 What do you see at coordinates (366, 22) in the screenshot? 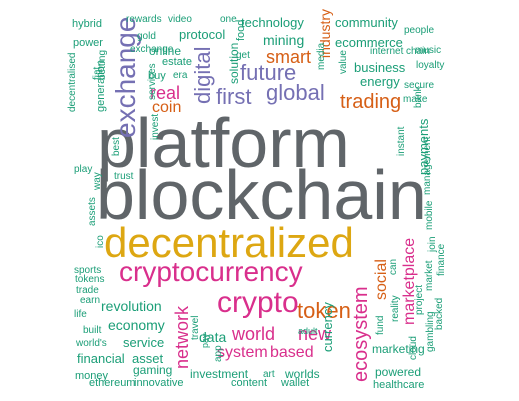
I see `word-community: community` at bounding box center [366, 22].